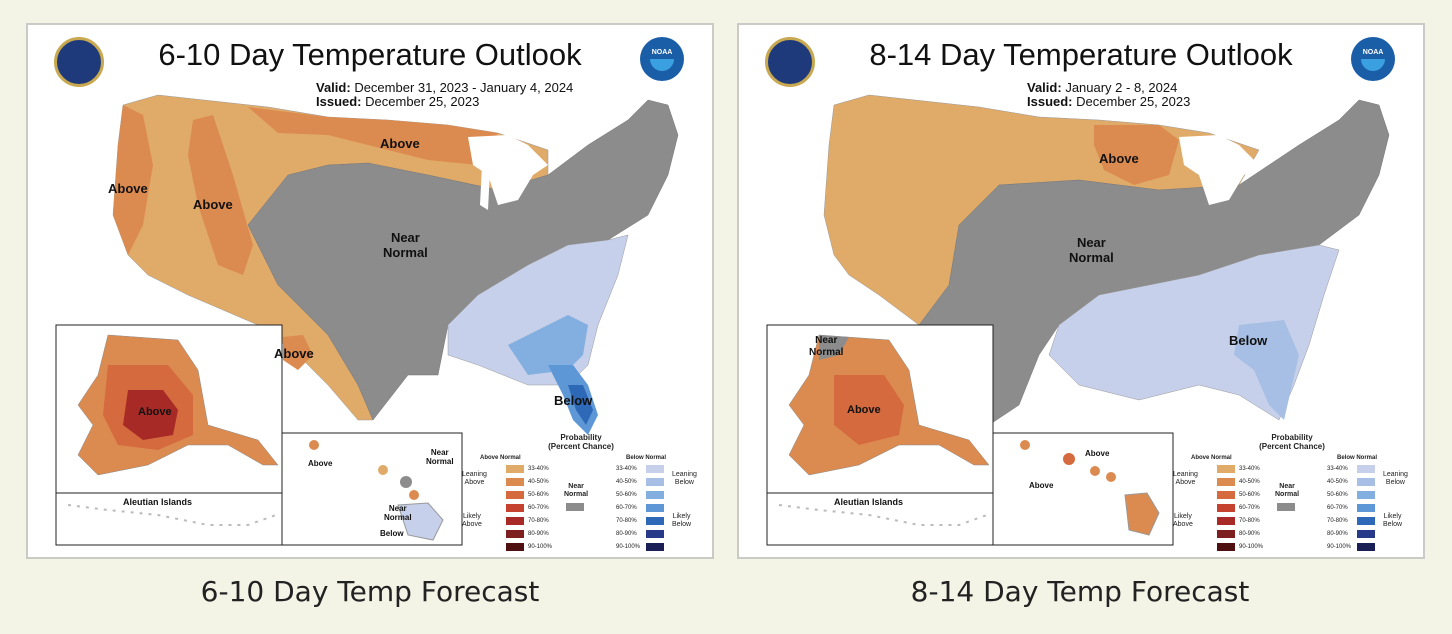 The image size is (1452, 634). What do you see at coordinates (440, 457) in the screenshot?
I see `label-hawaii-near-normal-1: Near Normal` at bounding box center [440, 457].